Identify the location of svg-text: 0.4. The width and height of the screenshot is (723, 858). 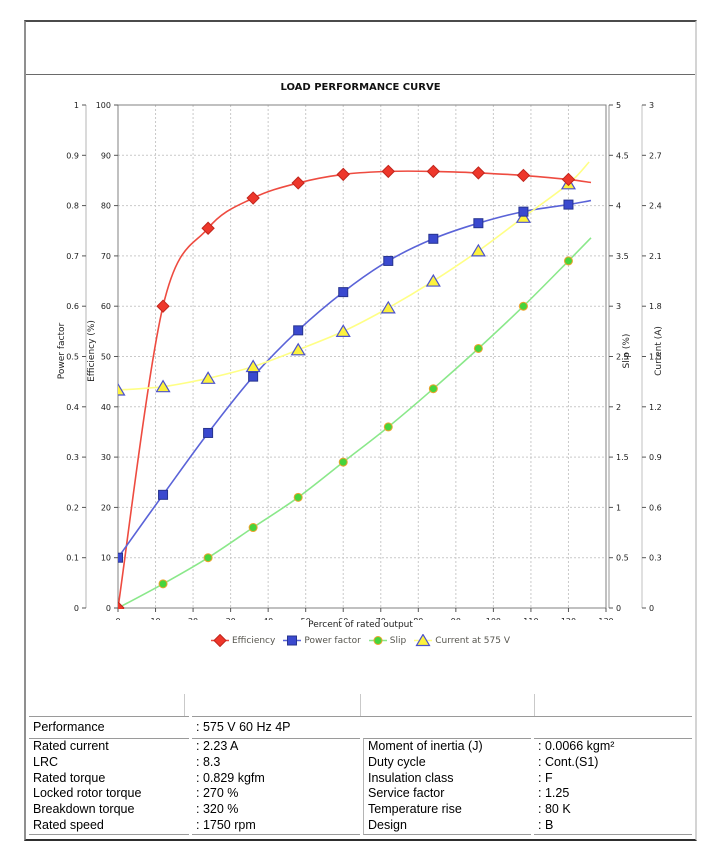
(72, 407).